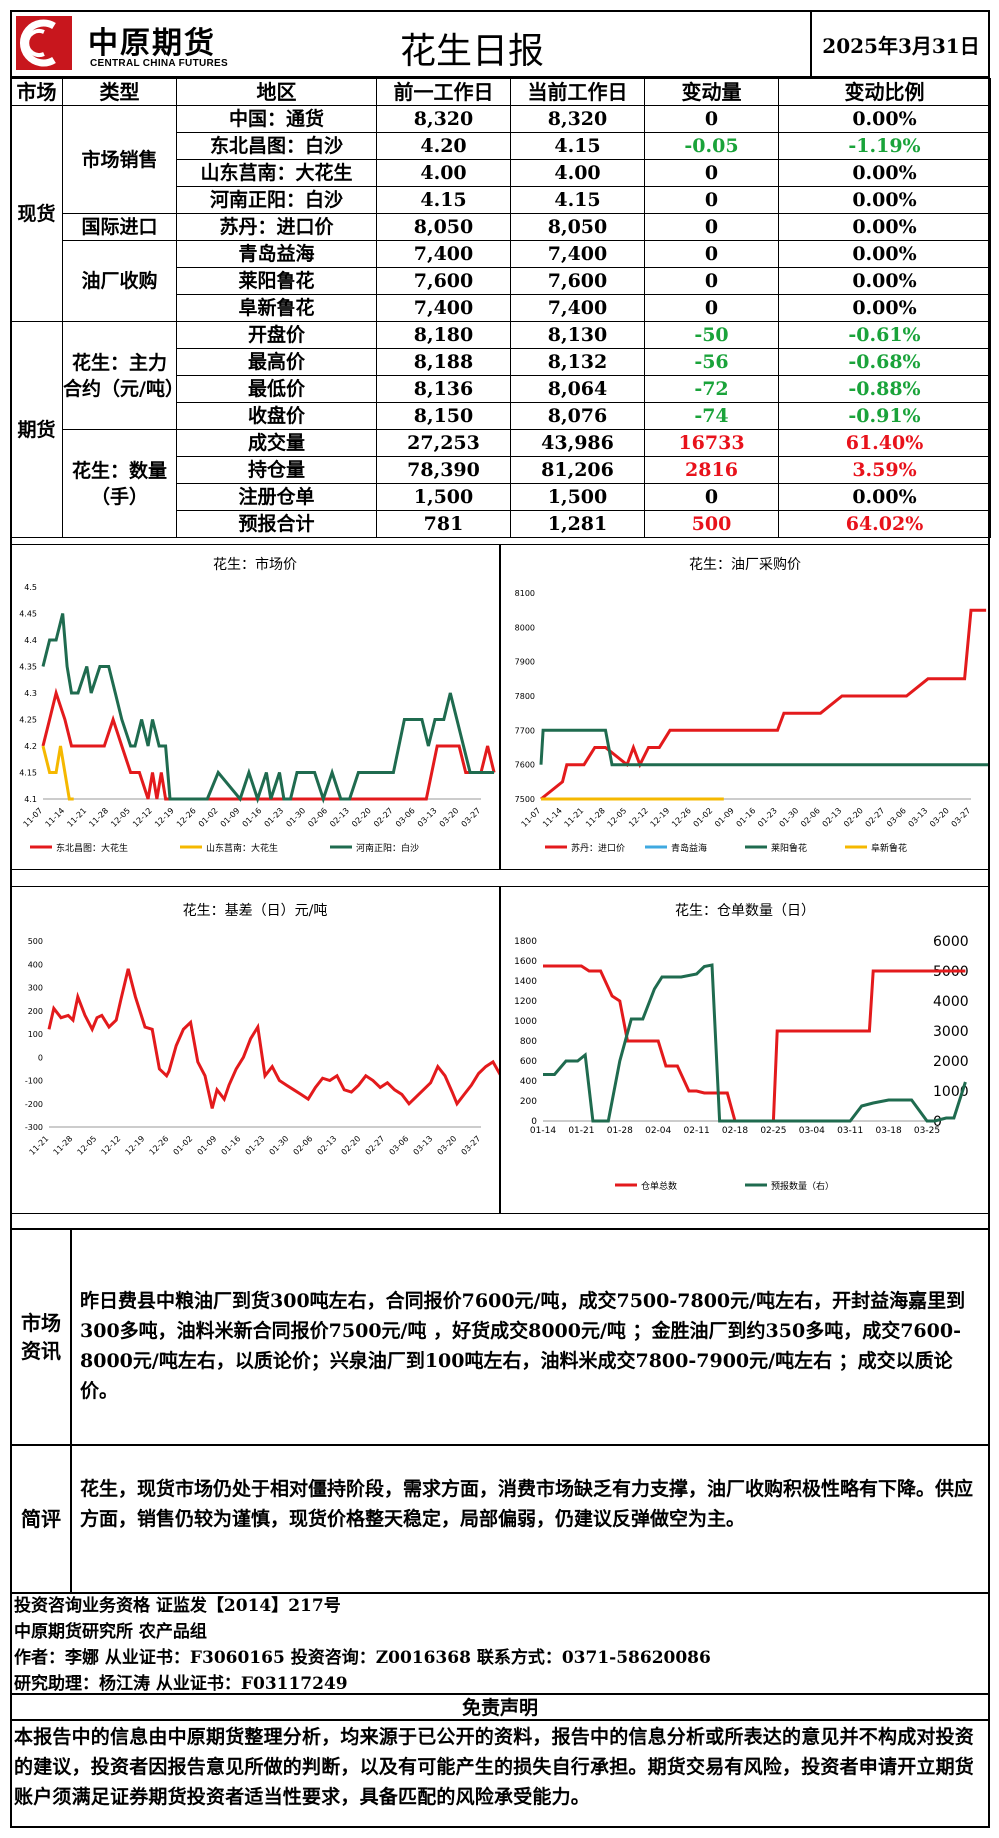 This screenshot has height=1838, width=999. Describe the element at coordinates (745, 565) in the screenshot. I see `chart-title: 花生：油厂采购价` at that location.